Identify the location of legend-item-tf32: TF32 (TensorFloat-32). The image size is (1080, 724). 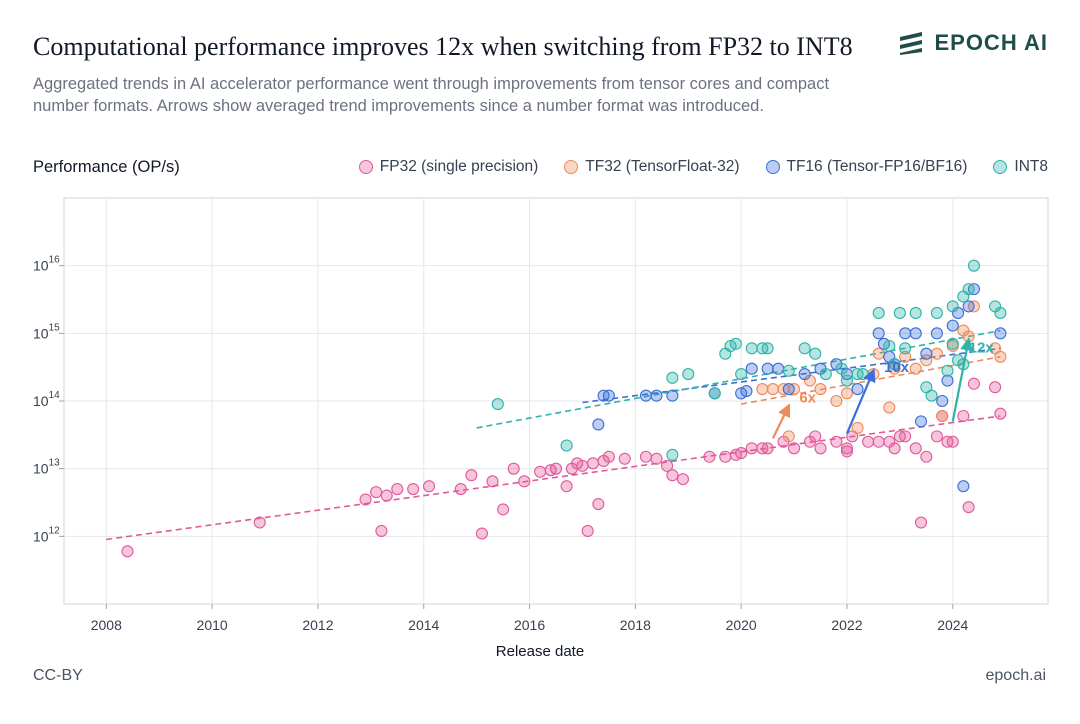
(652, 167).